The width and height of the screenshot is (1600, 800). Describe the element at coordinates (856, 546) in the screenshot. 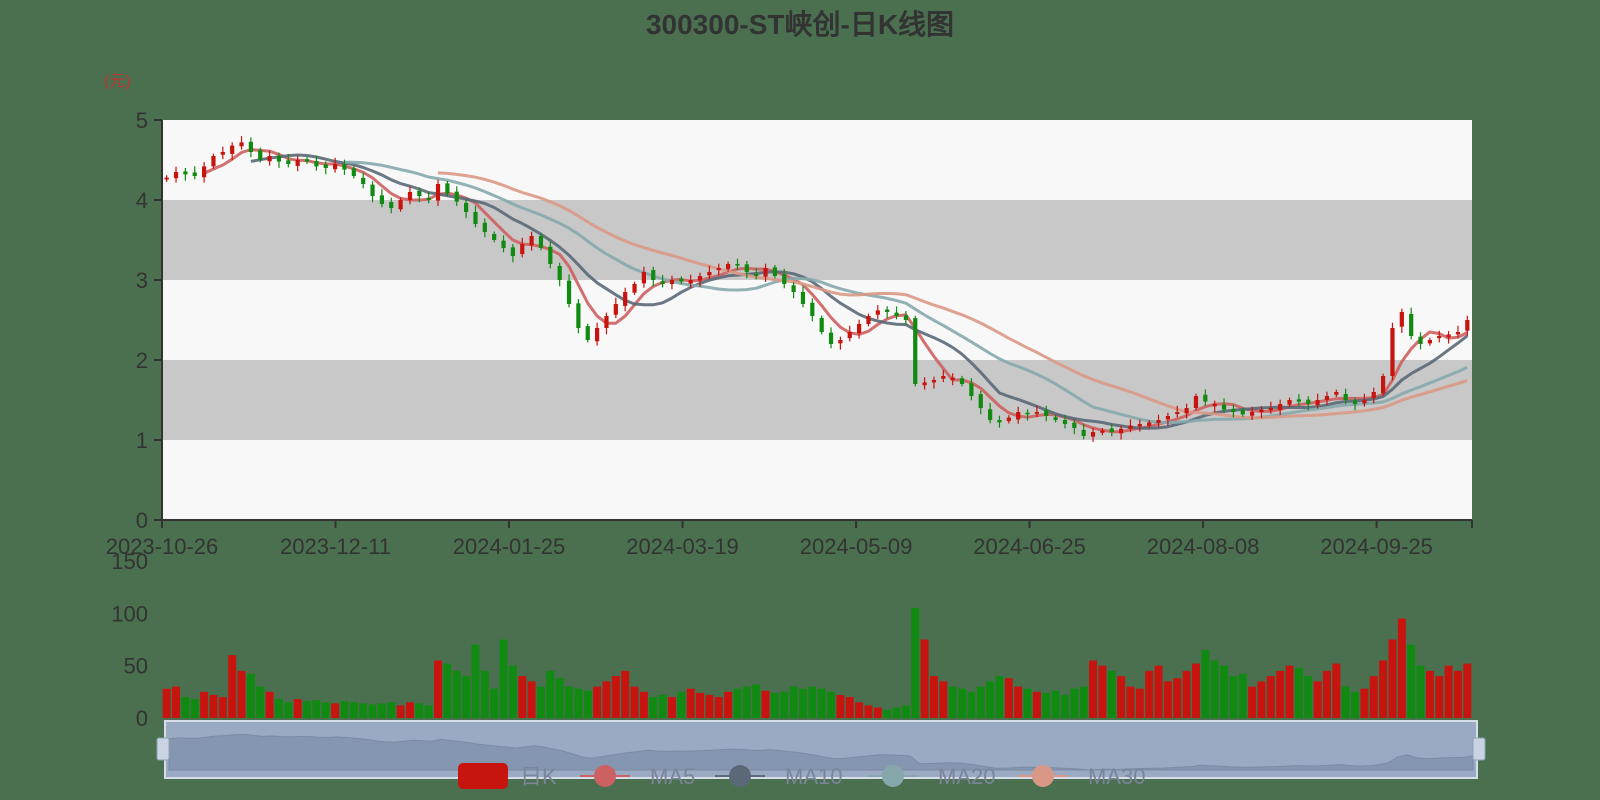

I see `time-tick-label: 2024-05-09` at that location.